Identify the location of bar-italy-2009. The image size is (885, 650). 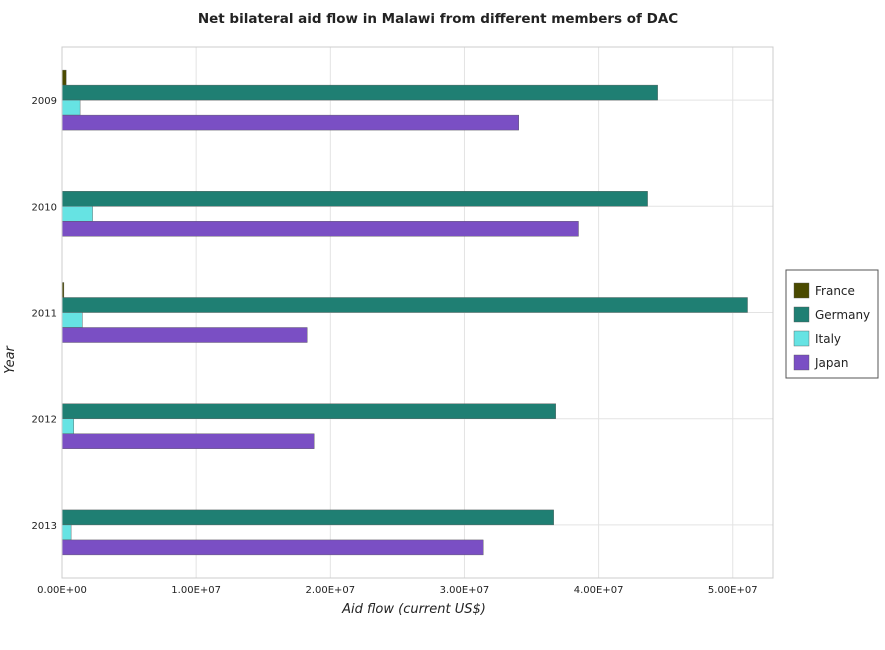
(71, 107).